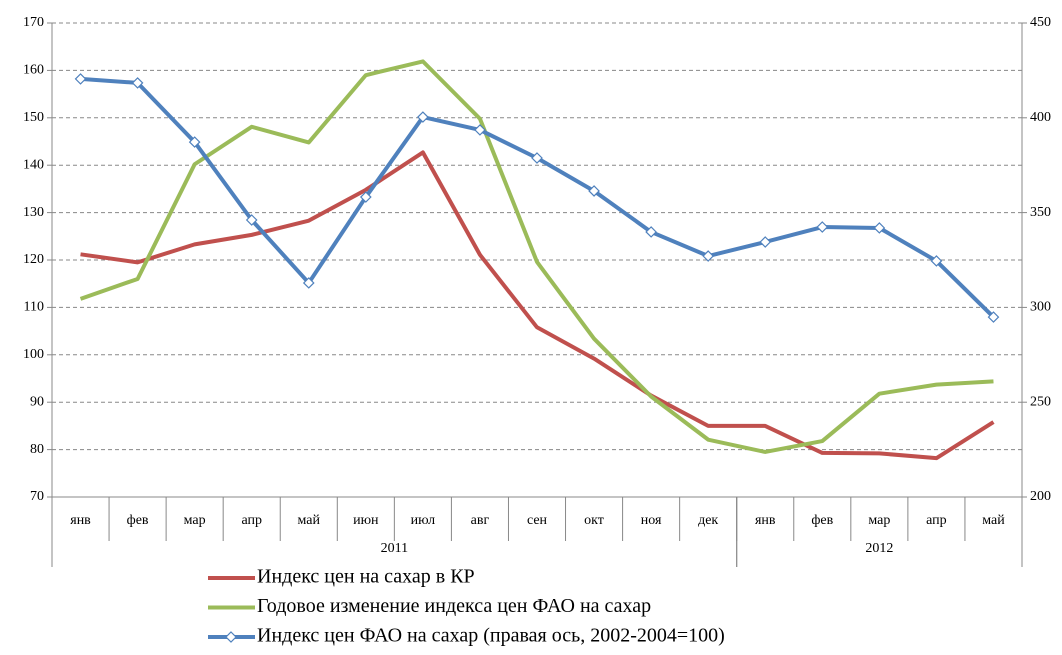  Describe the element at coordinates (1040, 22) in the screenshot. I see `y2-tick-label: 450` at that location.